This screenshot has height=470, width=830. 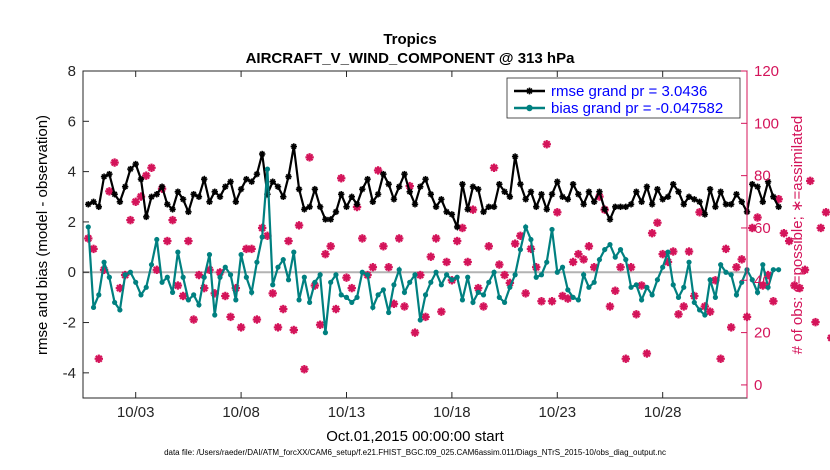 I want to click on y2-tick-label: 0, so click(x=758, y=385).